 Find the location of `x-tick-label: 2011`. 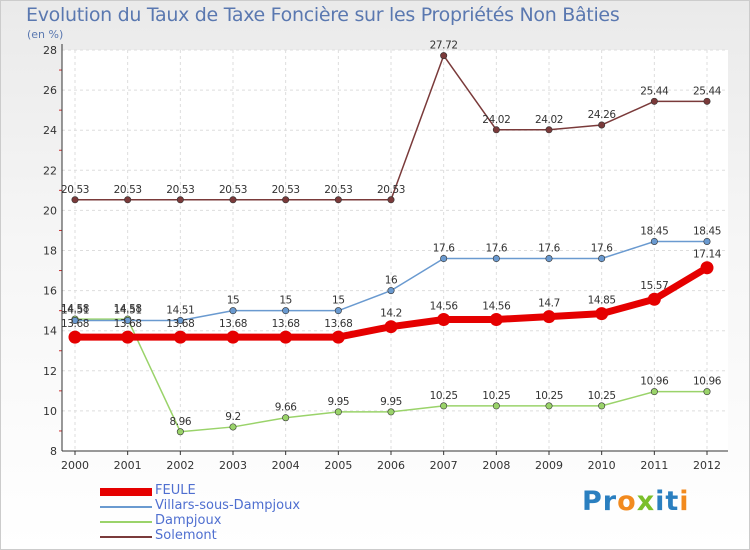

x-tick-label: 2011 is located at coordinates (654, 465).